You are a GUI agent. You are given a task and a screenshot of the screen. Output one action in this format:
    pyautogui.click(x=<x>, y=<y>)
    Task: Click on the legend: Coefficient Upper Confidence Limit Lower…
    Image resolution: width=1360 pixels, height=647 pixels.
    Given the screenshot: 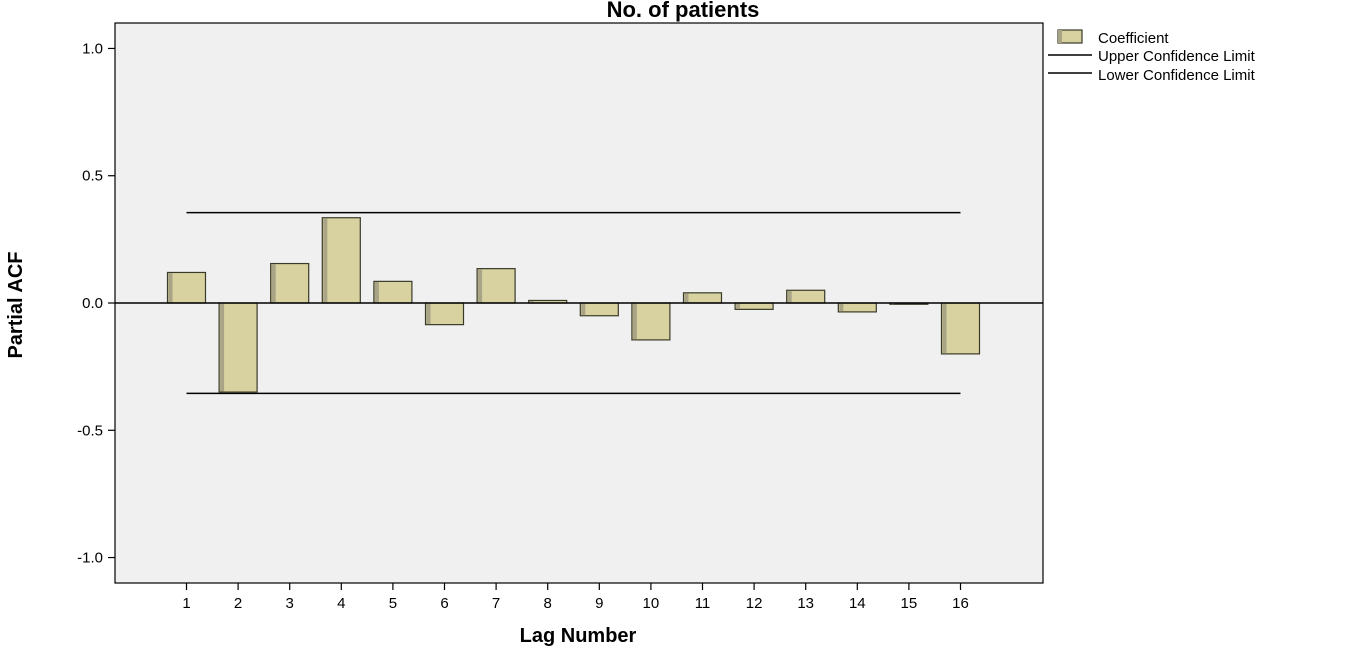 What is the action you would take?
    pyautogui.click(x=1152, y=56)
    